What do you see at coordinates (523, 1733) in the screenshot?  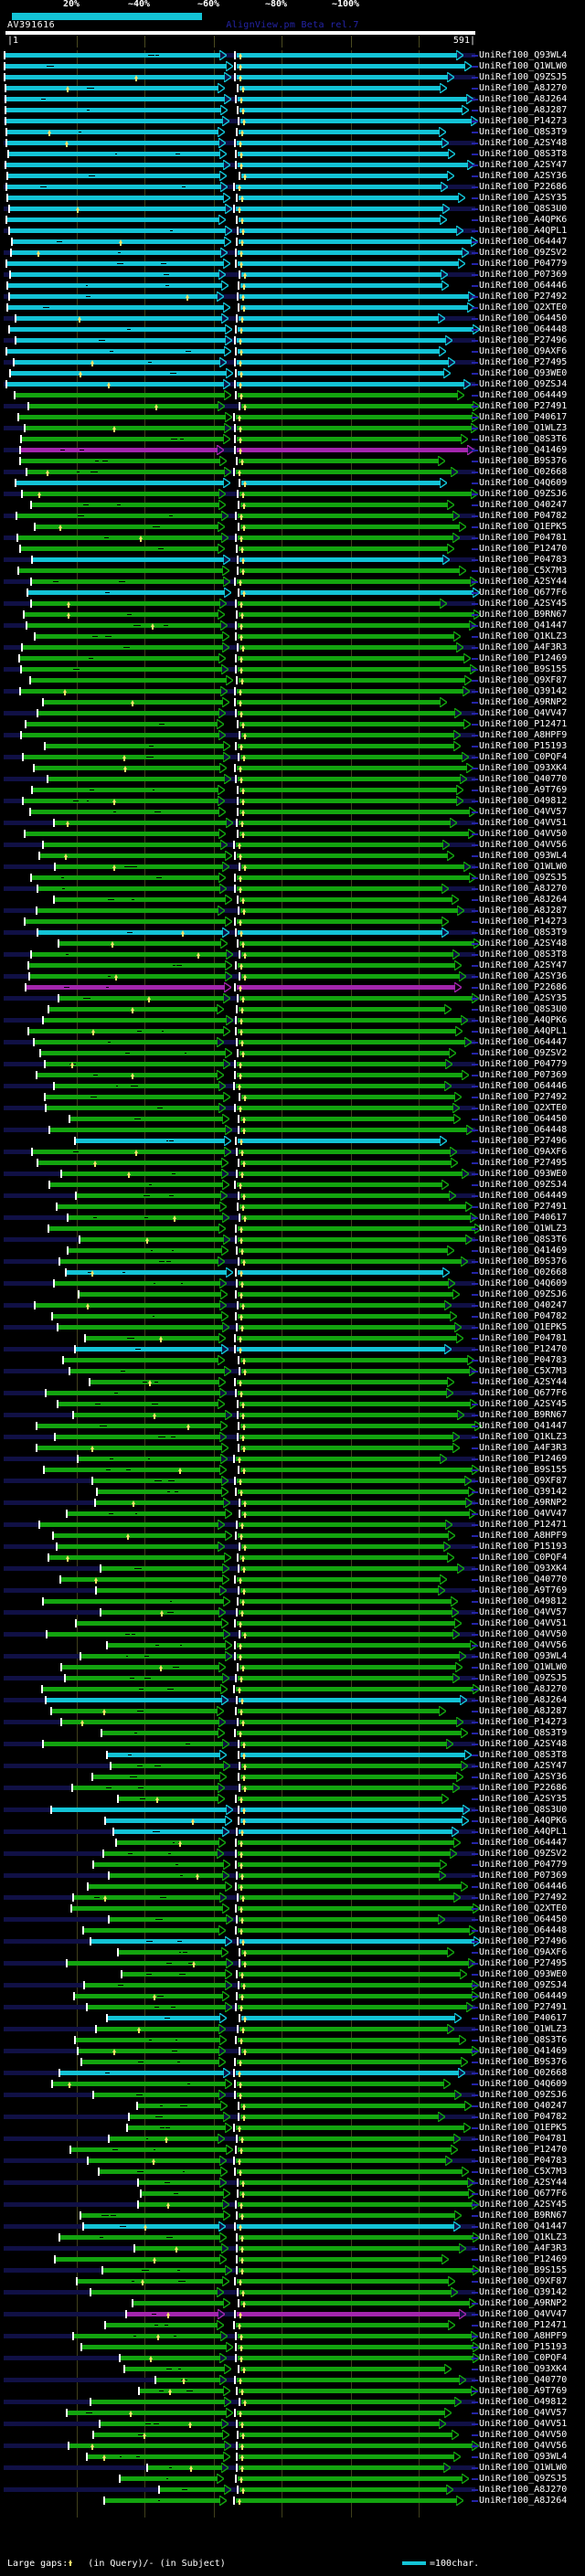 I see `hit-id-label: UniRef100_Q8S3T9` at bounding box center [523, 1733].